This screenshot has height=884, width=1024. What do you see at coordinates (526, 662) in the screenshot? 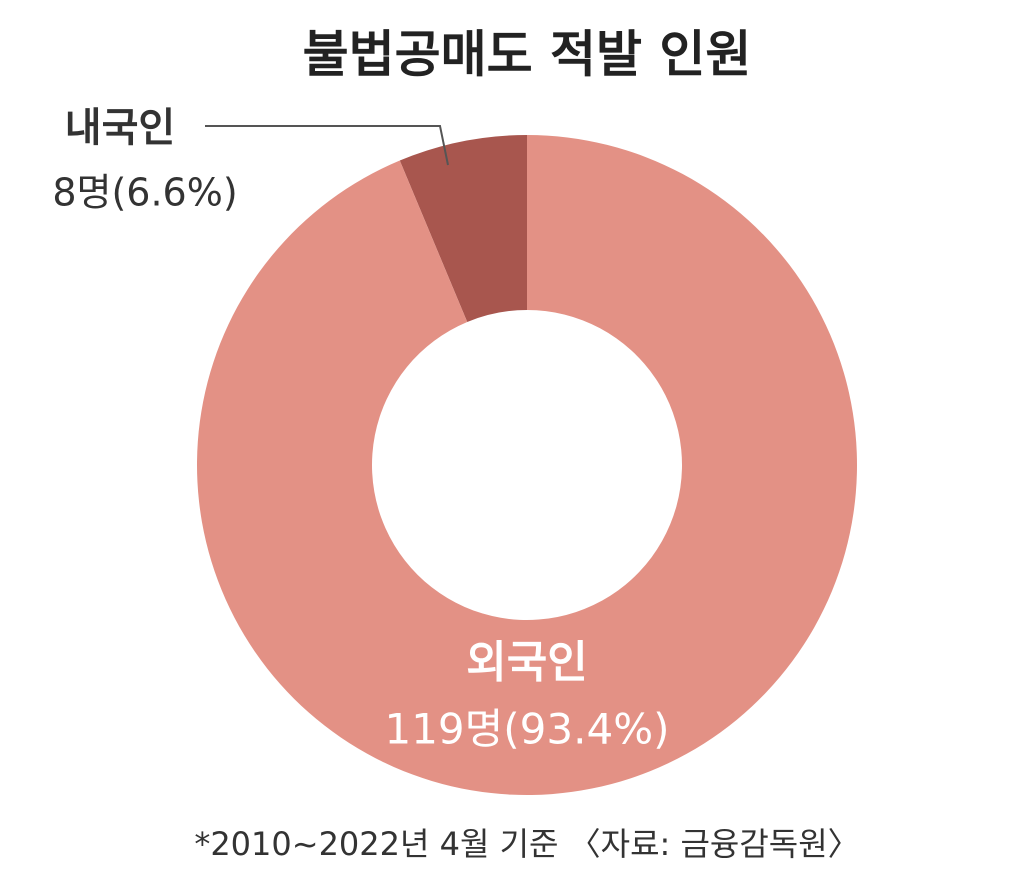
I see `slice-label: 외국인` at bounding box center [526, 662].